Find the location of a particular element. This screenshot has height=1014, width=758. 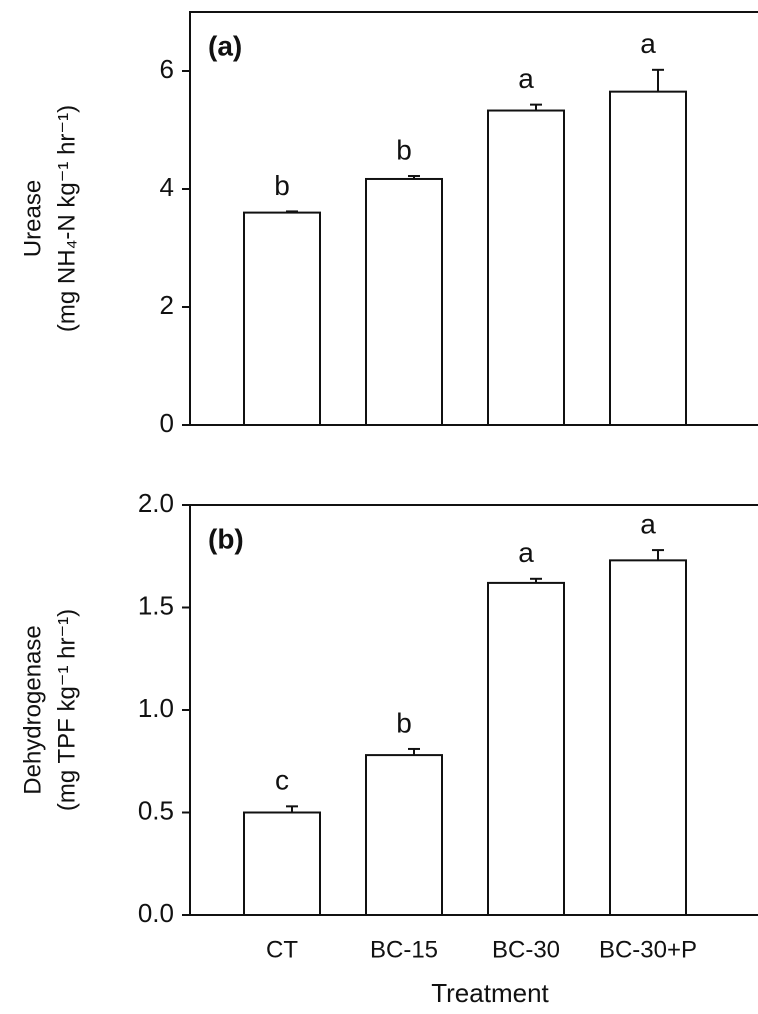

x-axis-label: Treatment is located at coordinates (490, 993).